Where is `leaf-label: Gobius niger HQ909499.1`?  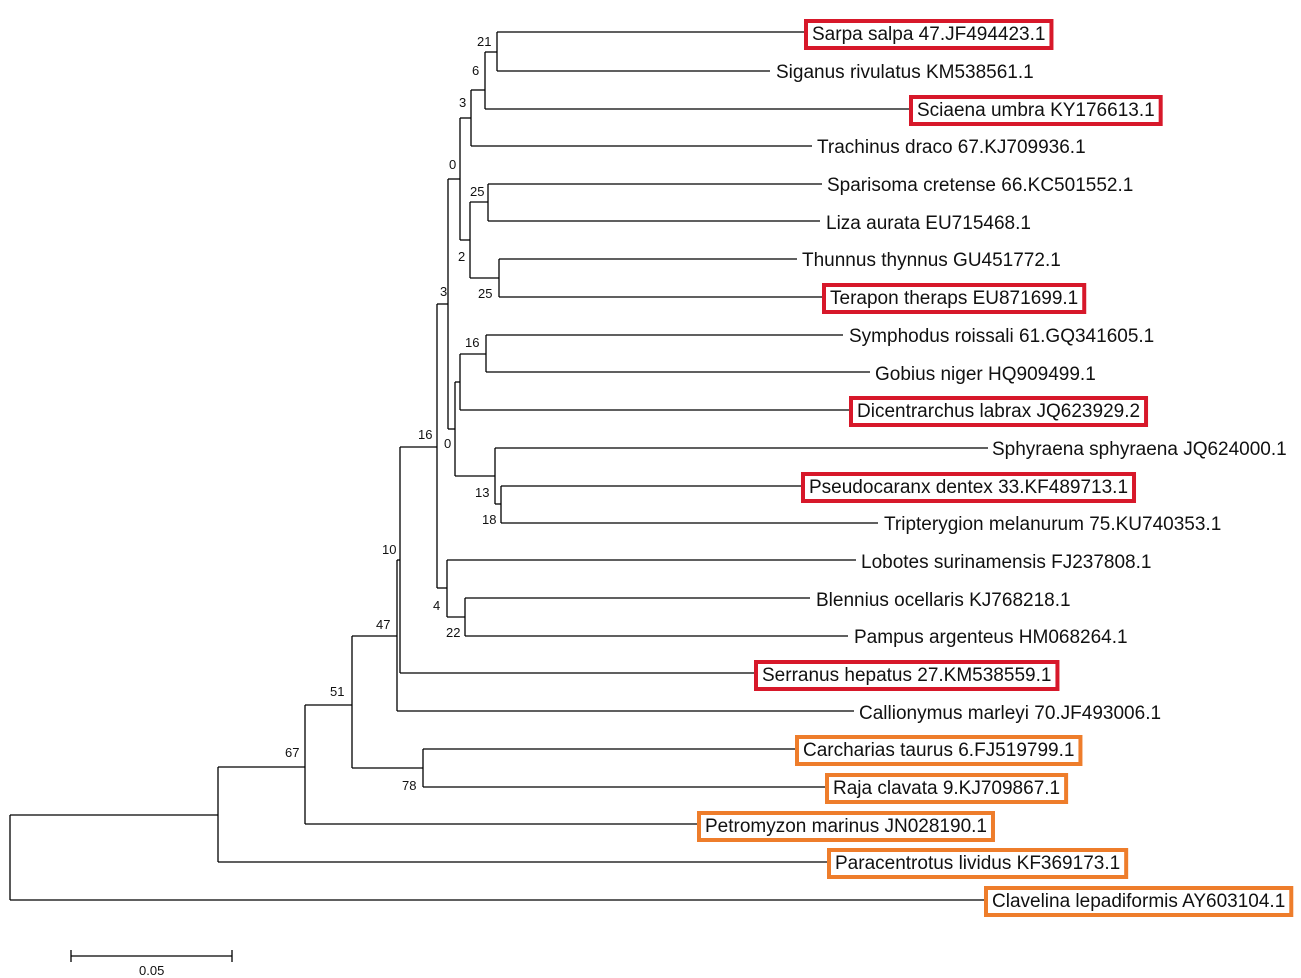
leaf-label: Gobius niger HQ909499.1 is located at coordinates (985, 374).